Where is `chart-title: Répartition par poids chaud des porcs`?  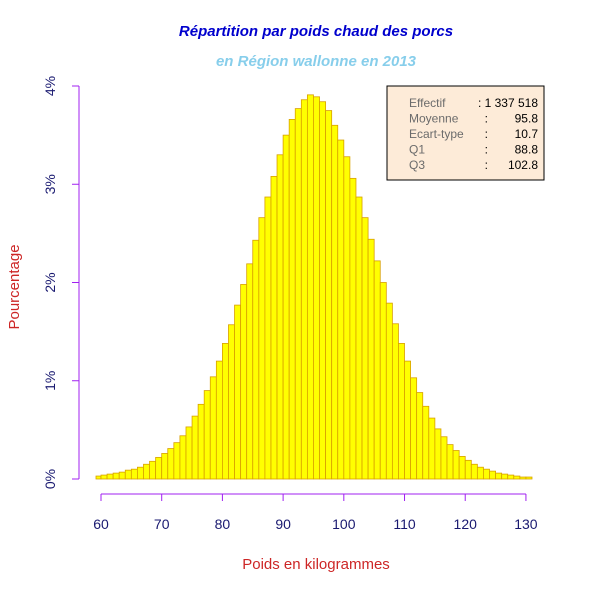 chart-title: Répartition par poids chaud des porcs is located at coordinates (316, 31).